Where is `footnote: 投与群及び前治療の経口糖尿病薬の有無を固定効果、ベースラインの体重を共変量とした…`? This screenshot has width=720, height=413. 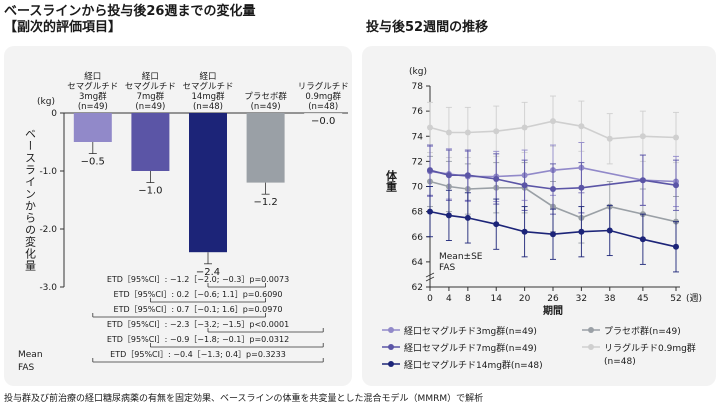
footnote: 投与群及び前治療の経口糖尿病薬の有無を固定効果、ベースラインの体重を共変量とした… is located at coordinates (244, 399).